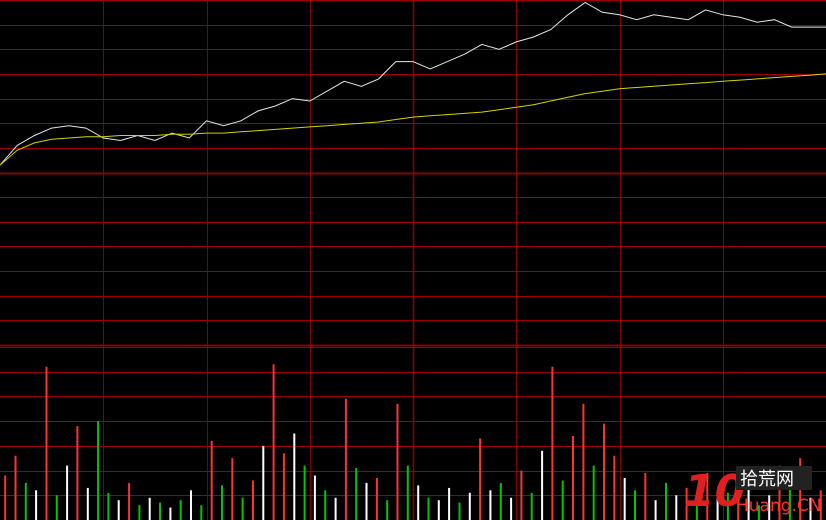 The image size is (826, 520). Describe the element at coordinates (714, 491) in the screenshot. I see `watermark-number: 10` at that location.